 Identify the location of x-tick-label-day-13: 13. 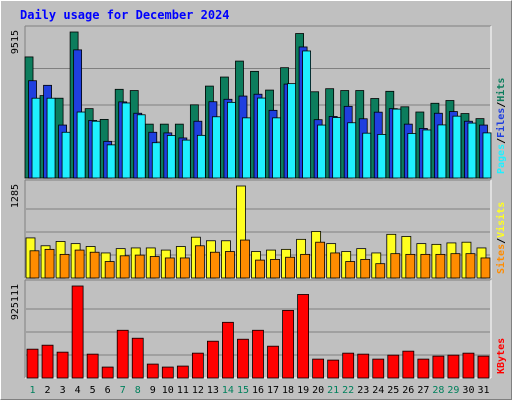
(213, 390).